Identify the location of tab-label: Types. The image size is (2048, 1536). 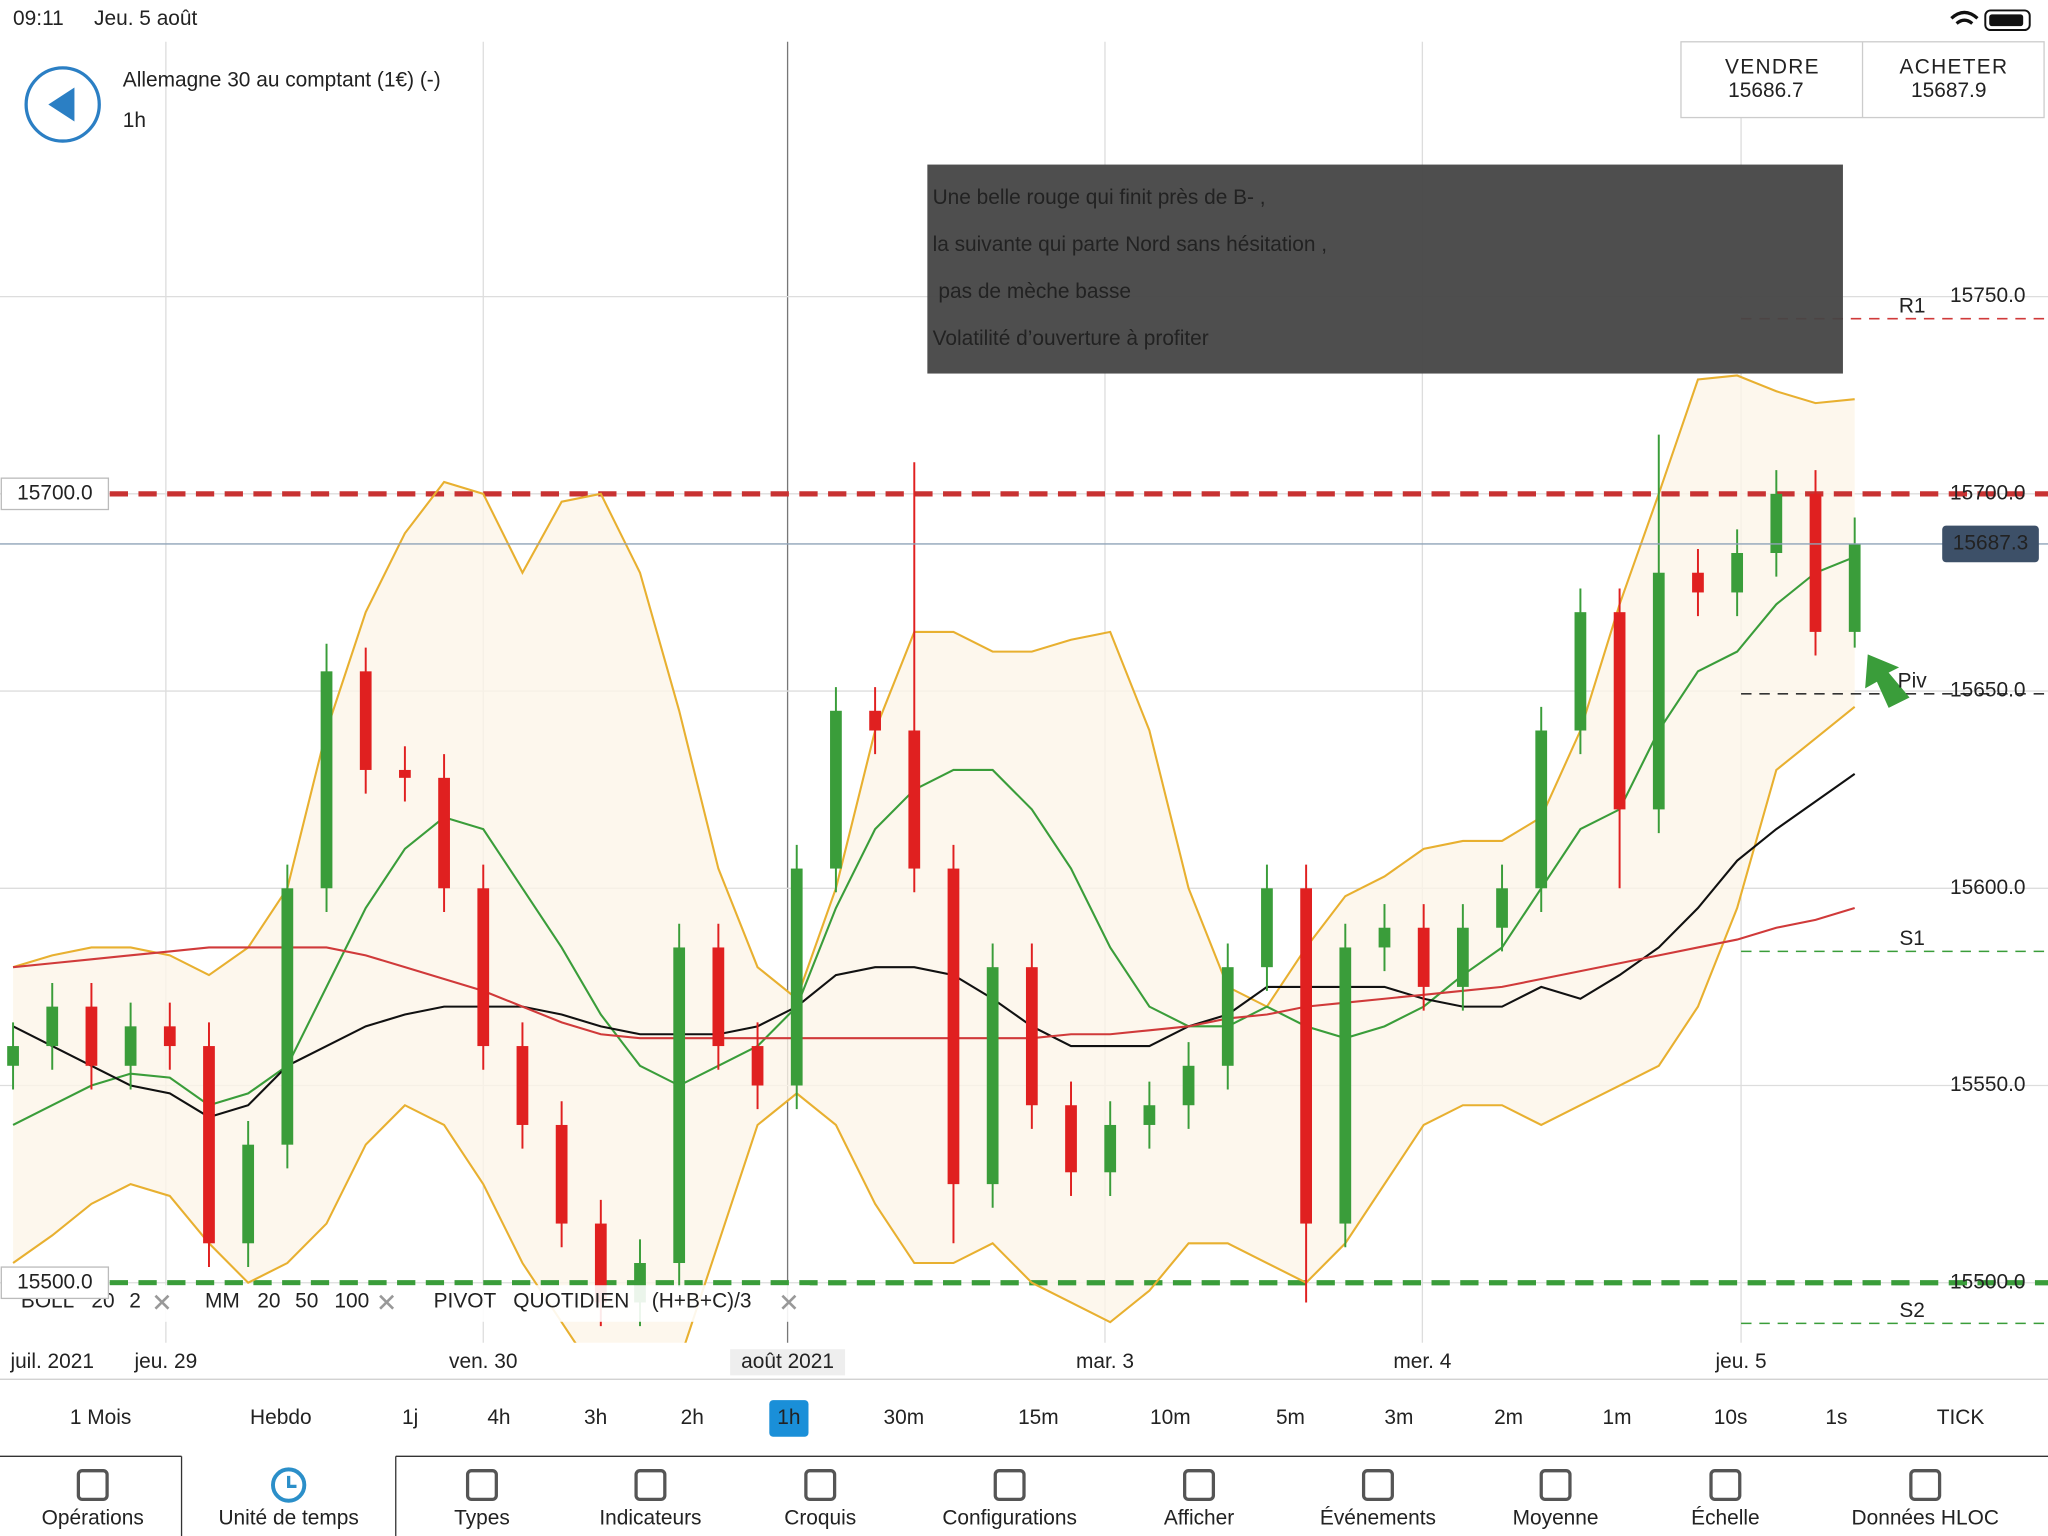
(482, 1518).